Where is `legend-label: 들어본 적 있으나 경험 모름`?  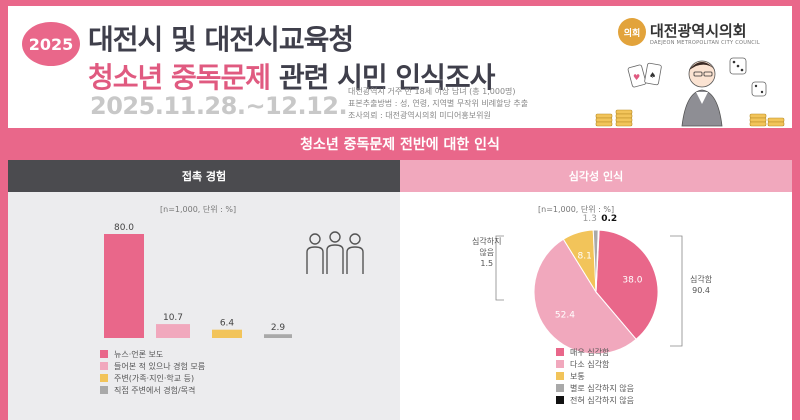
legend-label: 들어본 적 있으나 경험 모름 is located at coordinates (160, 366).